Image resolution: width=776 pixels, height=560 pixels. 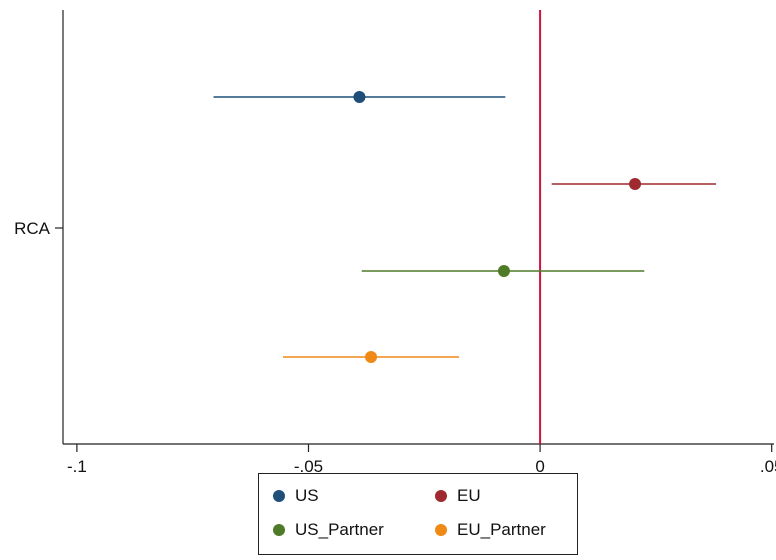 I want to click on legend-item-us: US, so click(x=296, y=496).